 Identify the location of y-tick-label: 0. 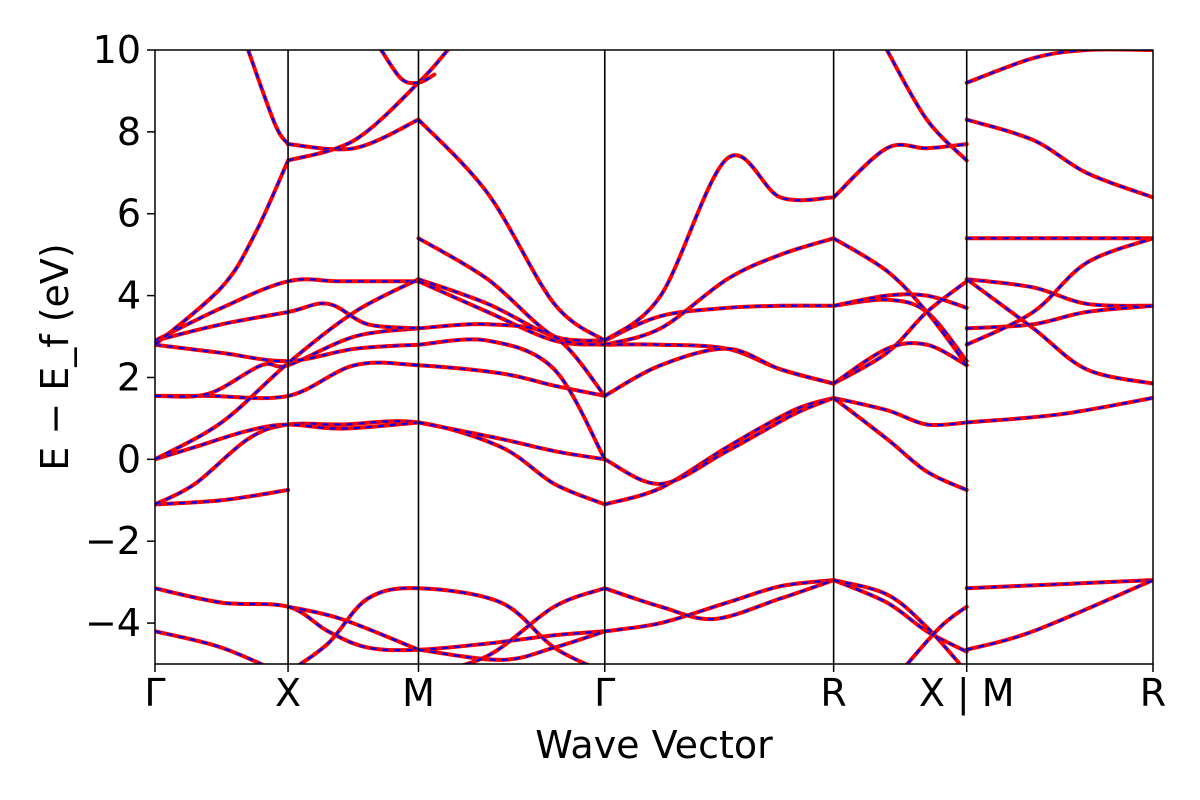
(129, 459).